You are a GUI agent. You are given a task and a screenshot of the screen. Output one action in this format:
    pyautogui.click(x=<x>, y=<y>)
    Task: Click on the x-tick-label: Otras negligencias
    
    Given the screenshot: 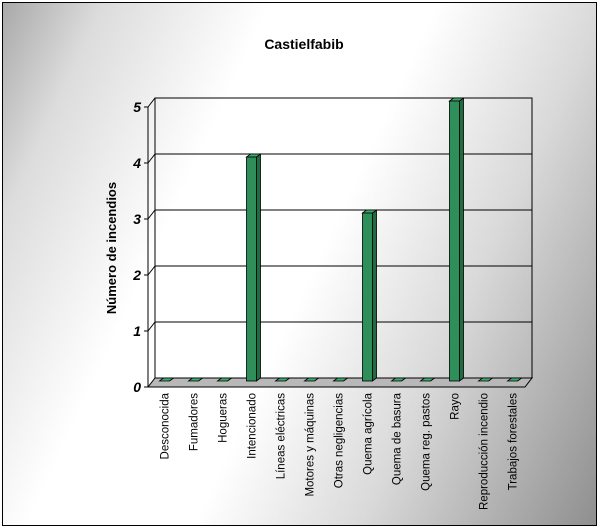 What is the action you would take?
    pyautogui.click(x=340, y=440)
    